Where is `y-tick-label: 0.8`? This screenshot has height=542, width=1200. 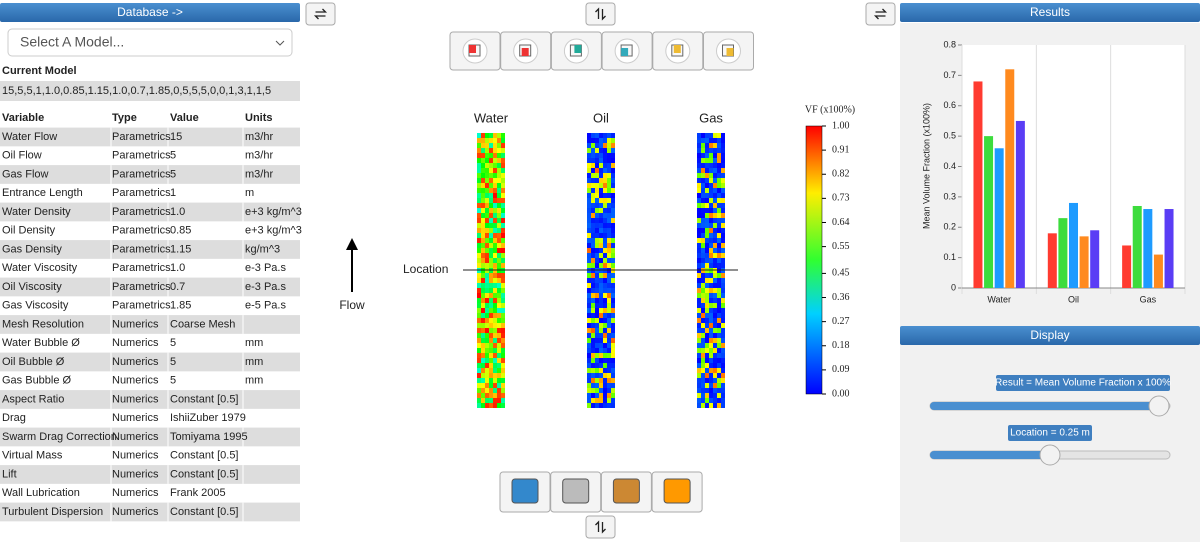
y-tick-label: 0.8 is located at coordinates (949, 44).